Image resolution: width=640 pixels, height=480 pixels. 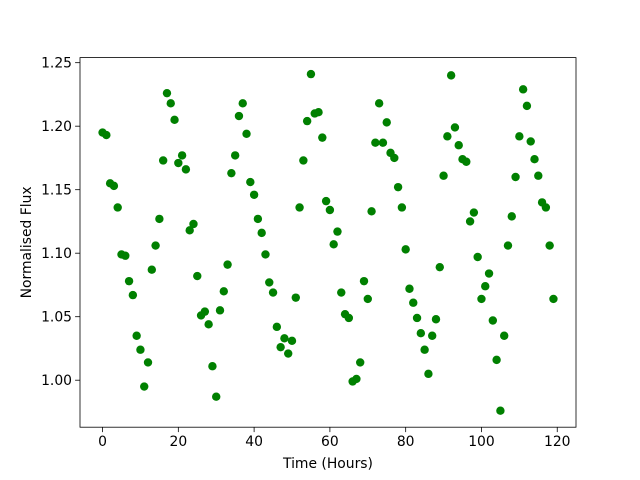 I want to click on y-tick-label: 1.20, so click(x=56, y=127).